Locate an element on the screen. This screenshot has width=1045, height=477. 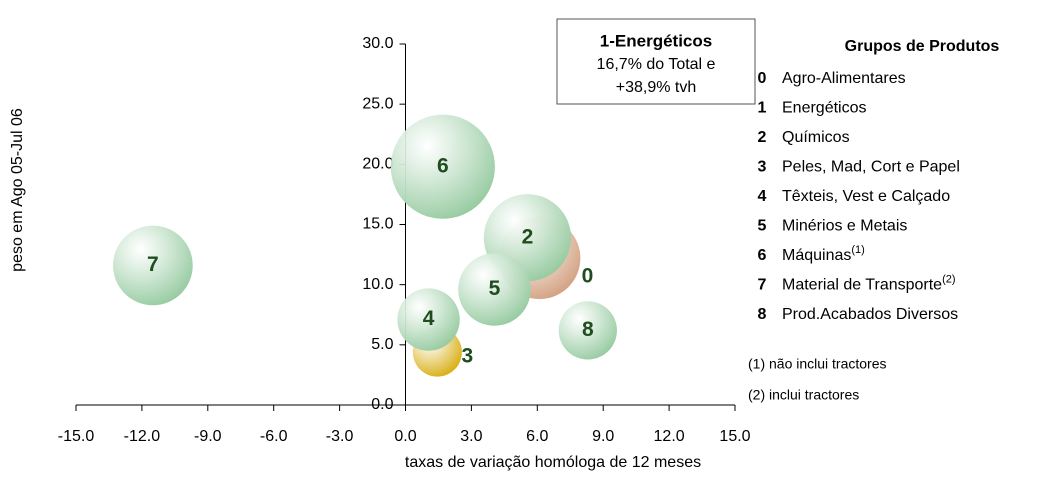
legend-label: Energéticos is located at coordinates (824, 108).